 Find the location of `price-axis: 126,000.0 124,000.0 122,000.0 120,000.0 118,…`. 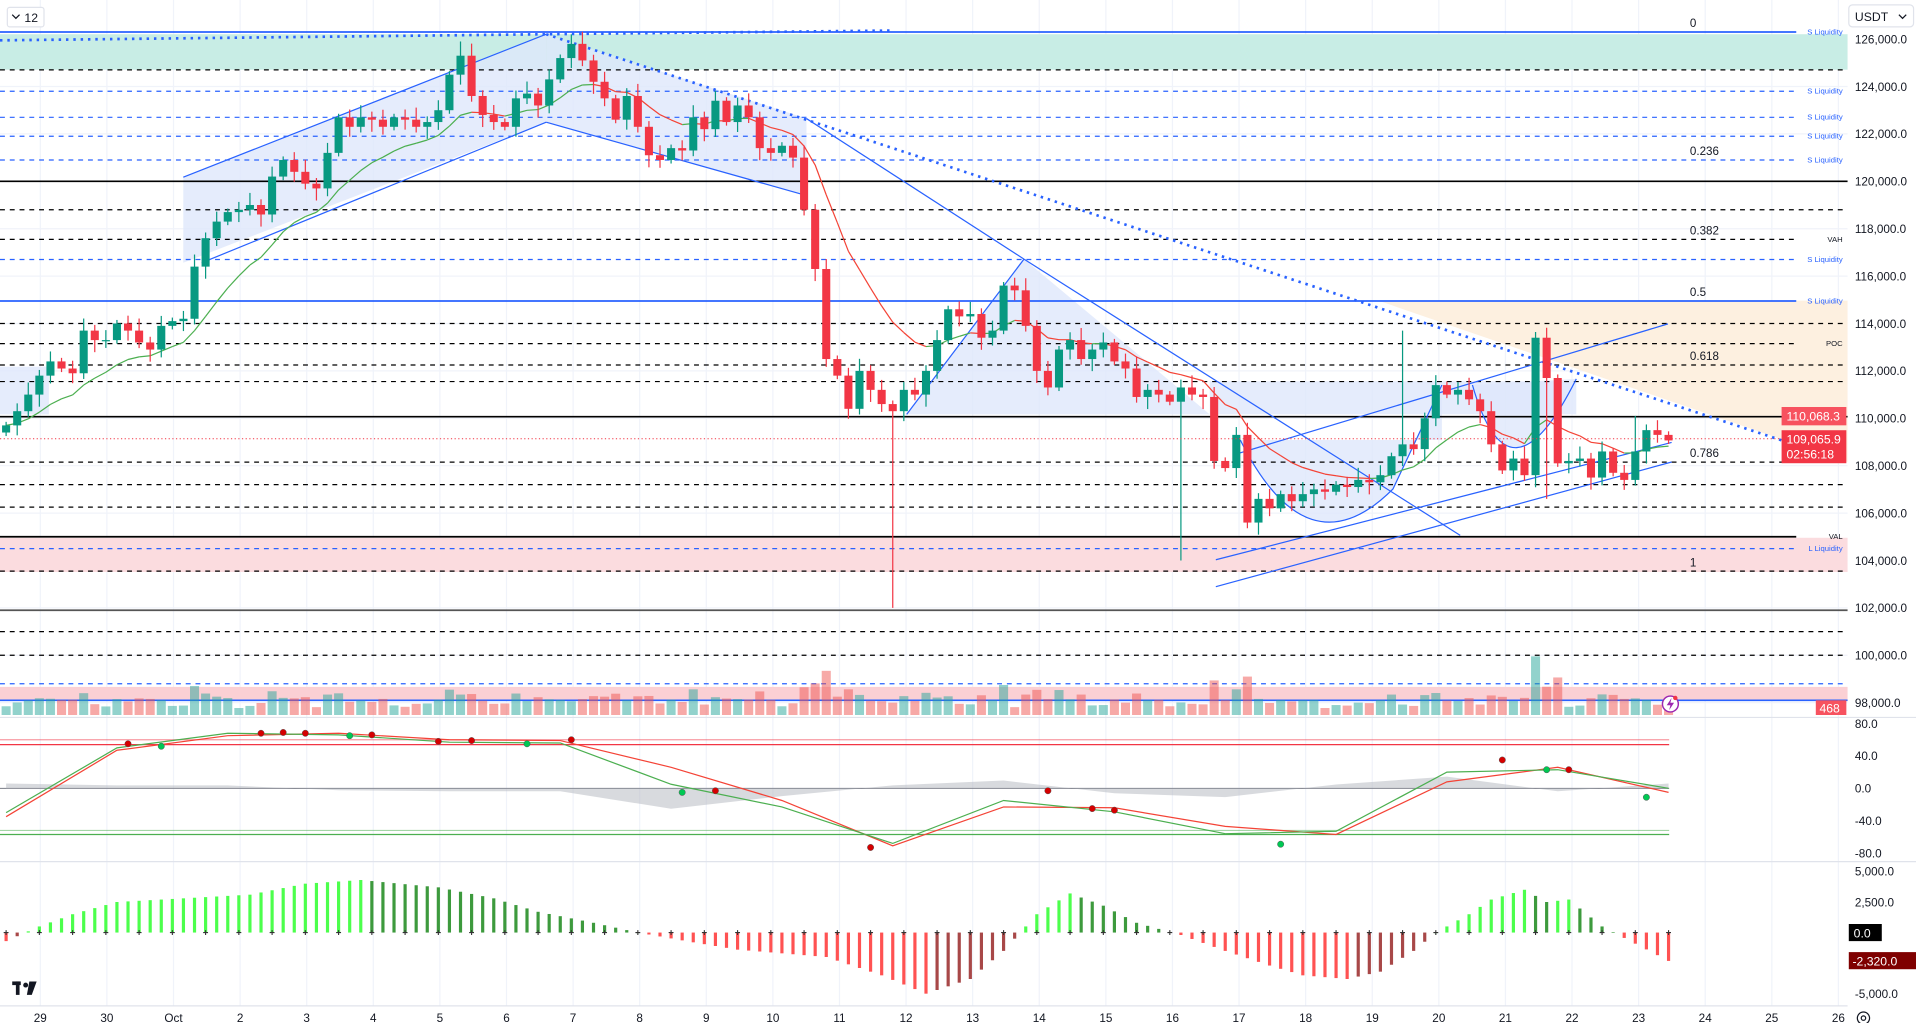

price-axis: 126,000.0 124,000.0 122,000.0 120,000.0 118,… is located at coordinates (1881, 517).